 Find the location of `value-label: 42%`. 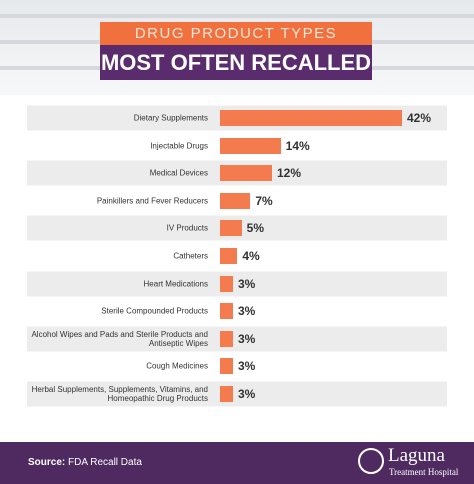

value-label: 42% is located at coordinates (419, 118).